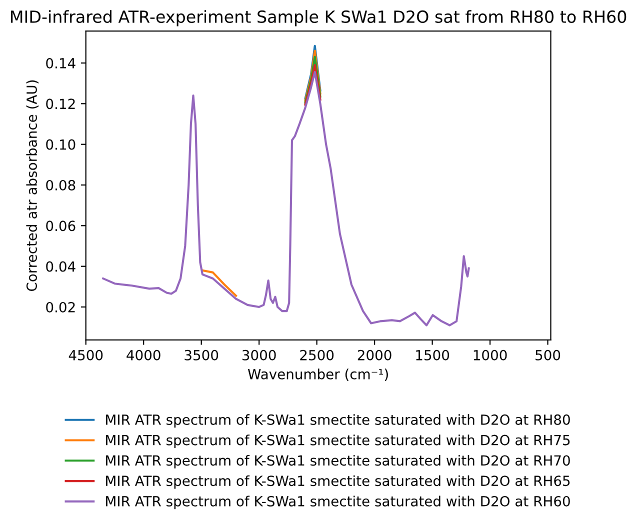 The width and height of the screenshot is (636, 527). I want to click on y-tick-label: 0.12, so click(60, 104).